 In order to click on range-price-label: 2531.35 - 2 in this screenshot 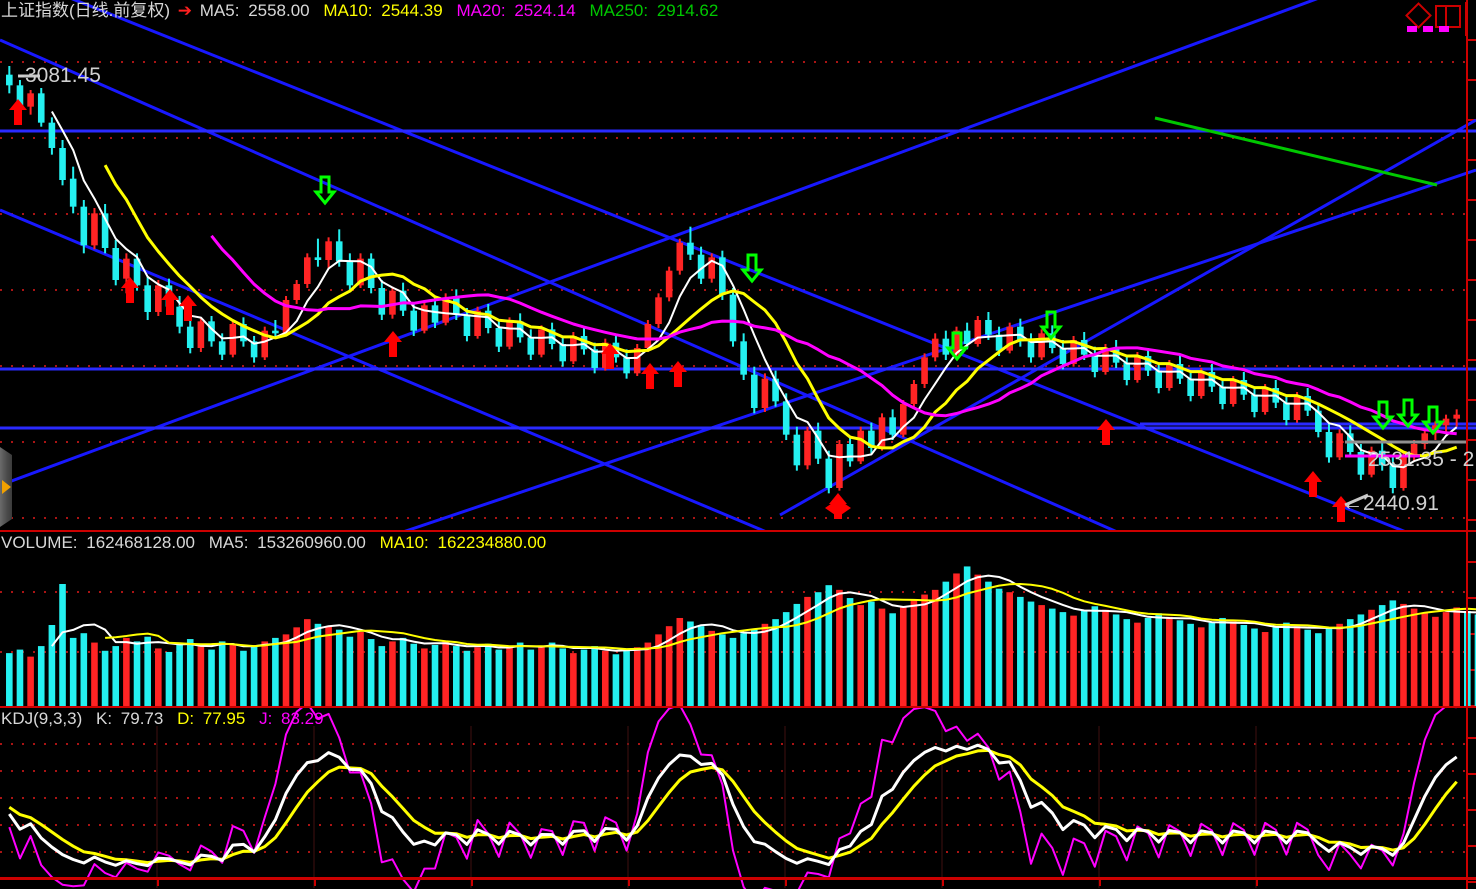, I will do `click(1421, 459)`.